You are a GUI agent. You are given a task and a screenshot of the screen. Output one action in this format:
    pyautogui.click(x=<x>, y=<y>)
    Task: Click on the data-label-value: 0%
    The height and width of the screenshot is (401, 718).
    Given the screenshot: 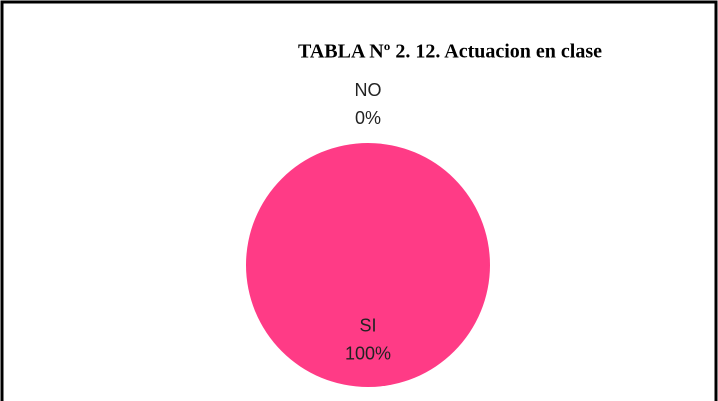 What is the action you would take?
    pyautogui.click(x=368, y=118)
    